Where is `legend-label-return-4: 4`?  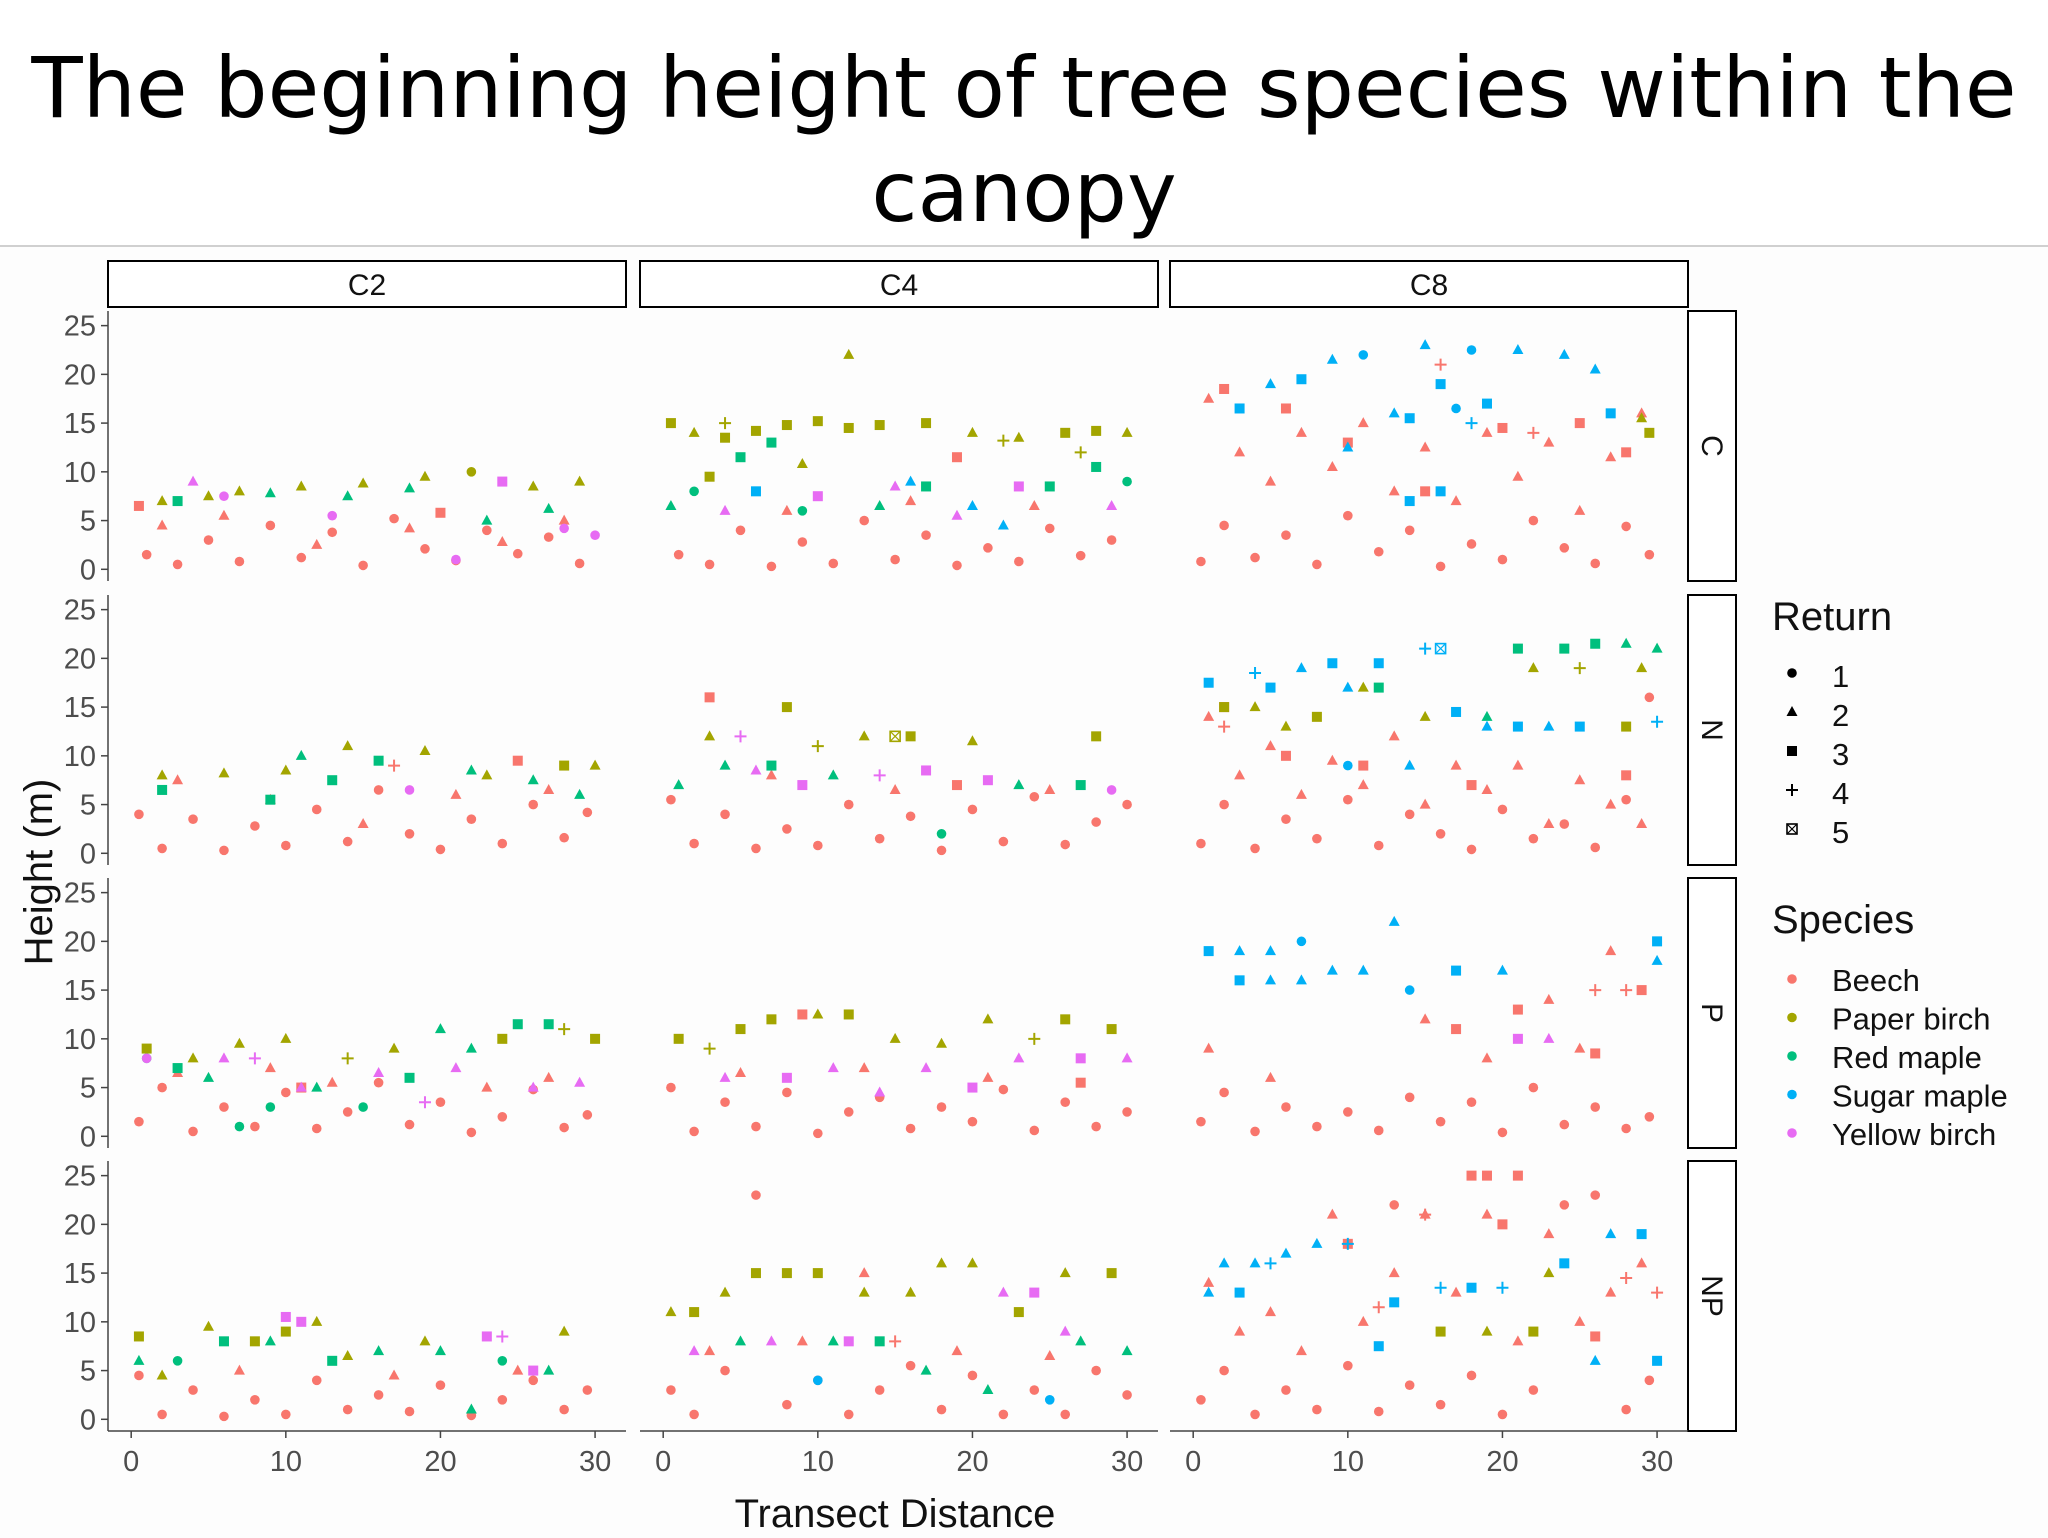 legend-label-return-4: 4 is located at coordinates (1840, 793).